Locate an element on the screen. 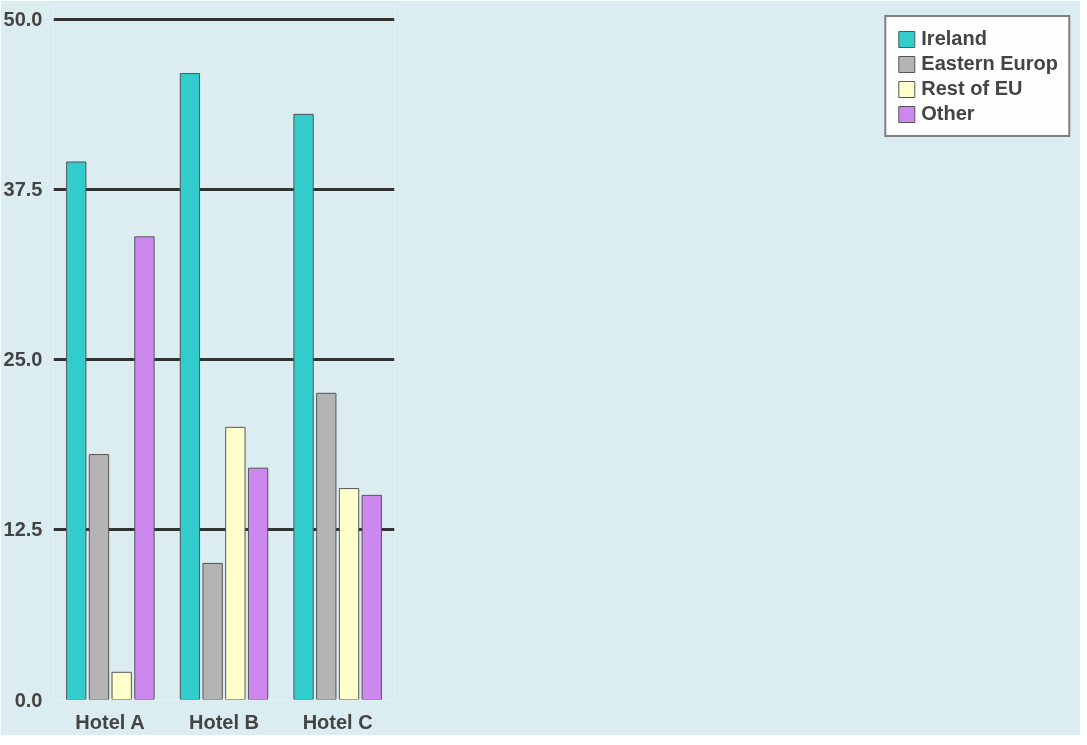 The image size is (1087, 745). y-tick-label: 25.0 is located at coordinates (23, 359).